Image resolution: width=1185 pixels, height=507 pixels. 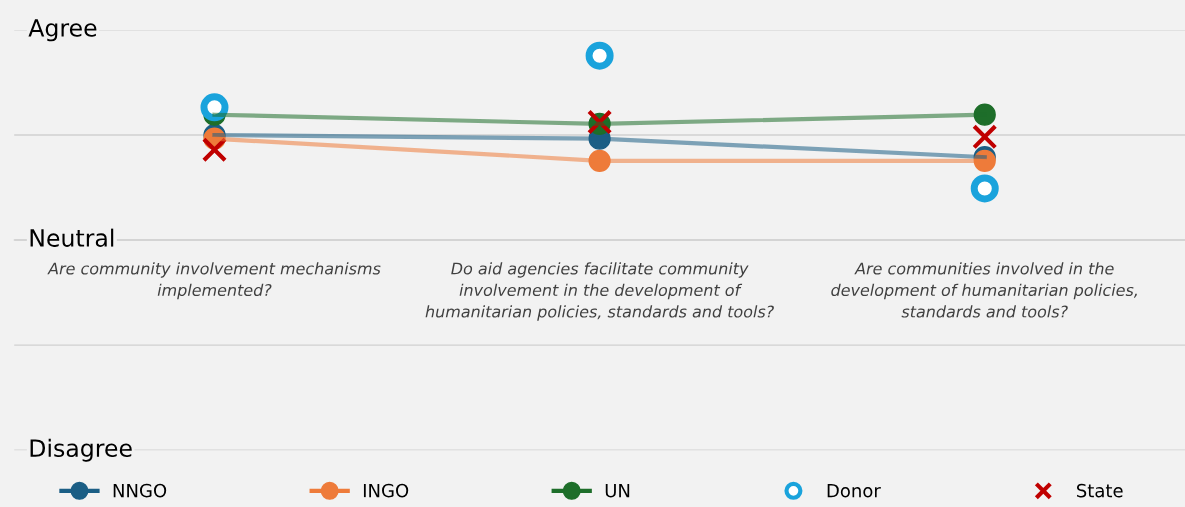 What do you see at coordinates (62, 30) in the screenshot?
I see `ref-line-label: Agree` at bounding box center [62, 30].